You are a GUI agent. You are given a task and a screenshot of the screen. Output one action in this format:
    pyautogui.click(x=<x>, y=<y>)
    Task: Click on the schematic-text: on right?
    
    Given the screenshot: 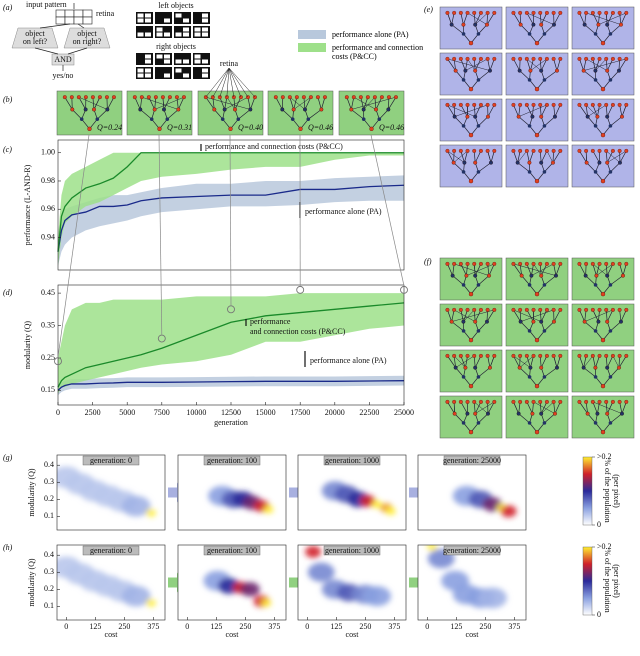 What is the action you would take?
    pyautogui.click(x=87, y=41)
    